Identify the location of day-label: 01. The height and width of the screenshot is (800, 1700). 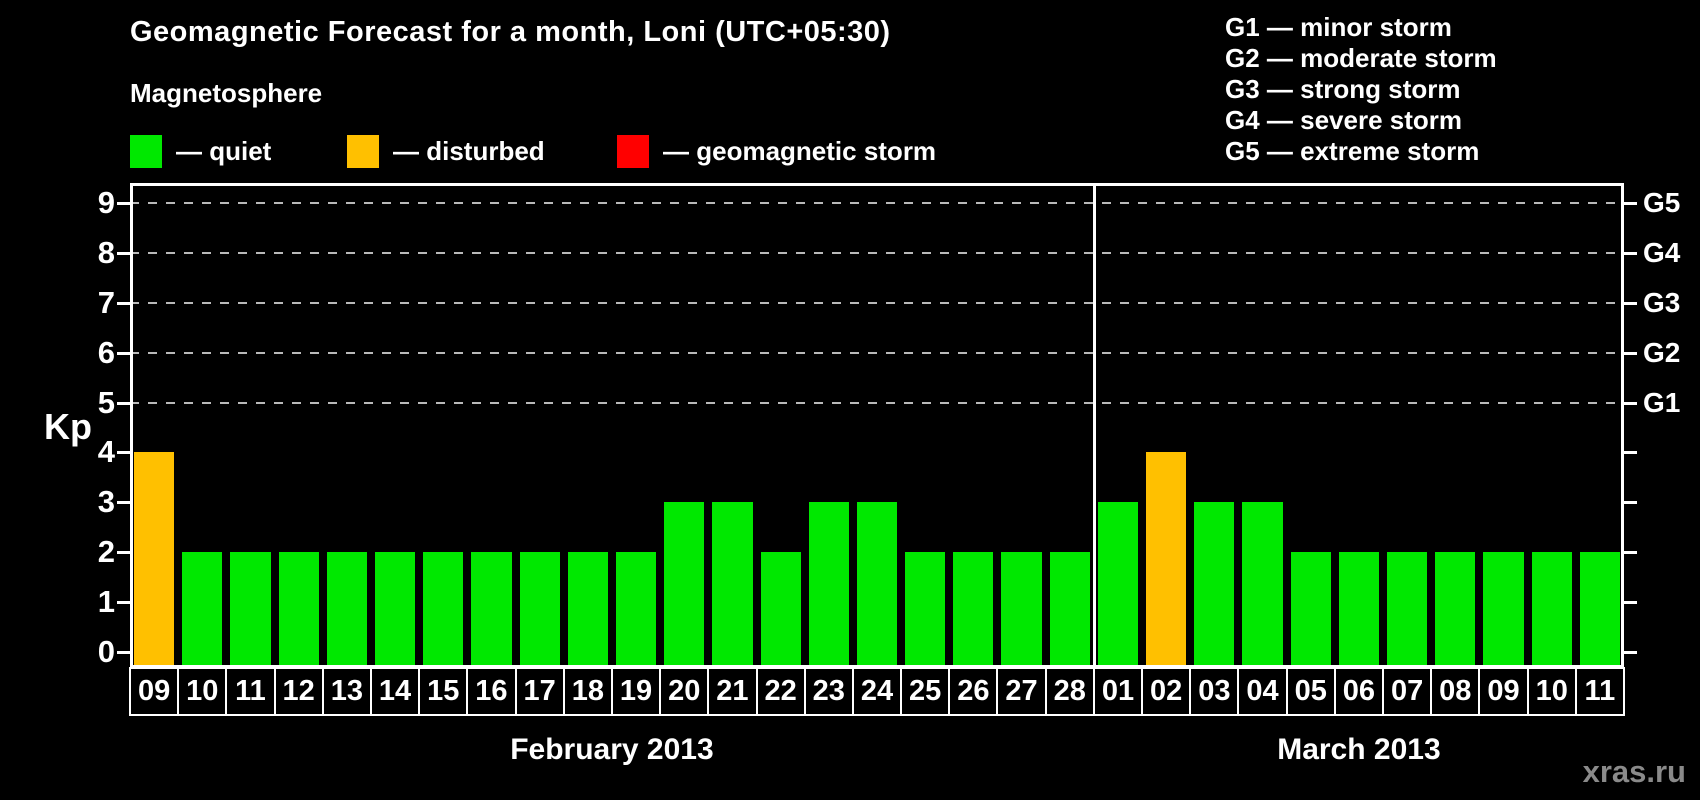
(1118, 691).